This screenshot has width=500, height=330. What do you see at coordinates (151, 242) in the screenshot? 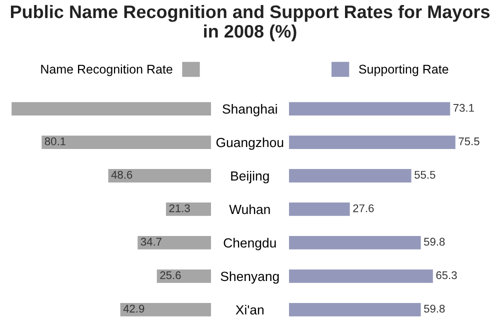
I see `data-label: 34.7` at bounding box center [151, 242].